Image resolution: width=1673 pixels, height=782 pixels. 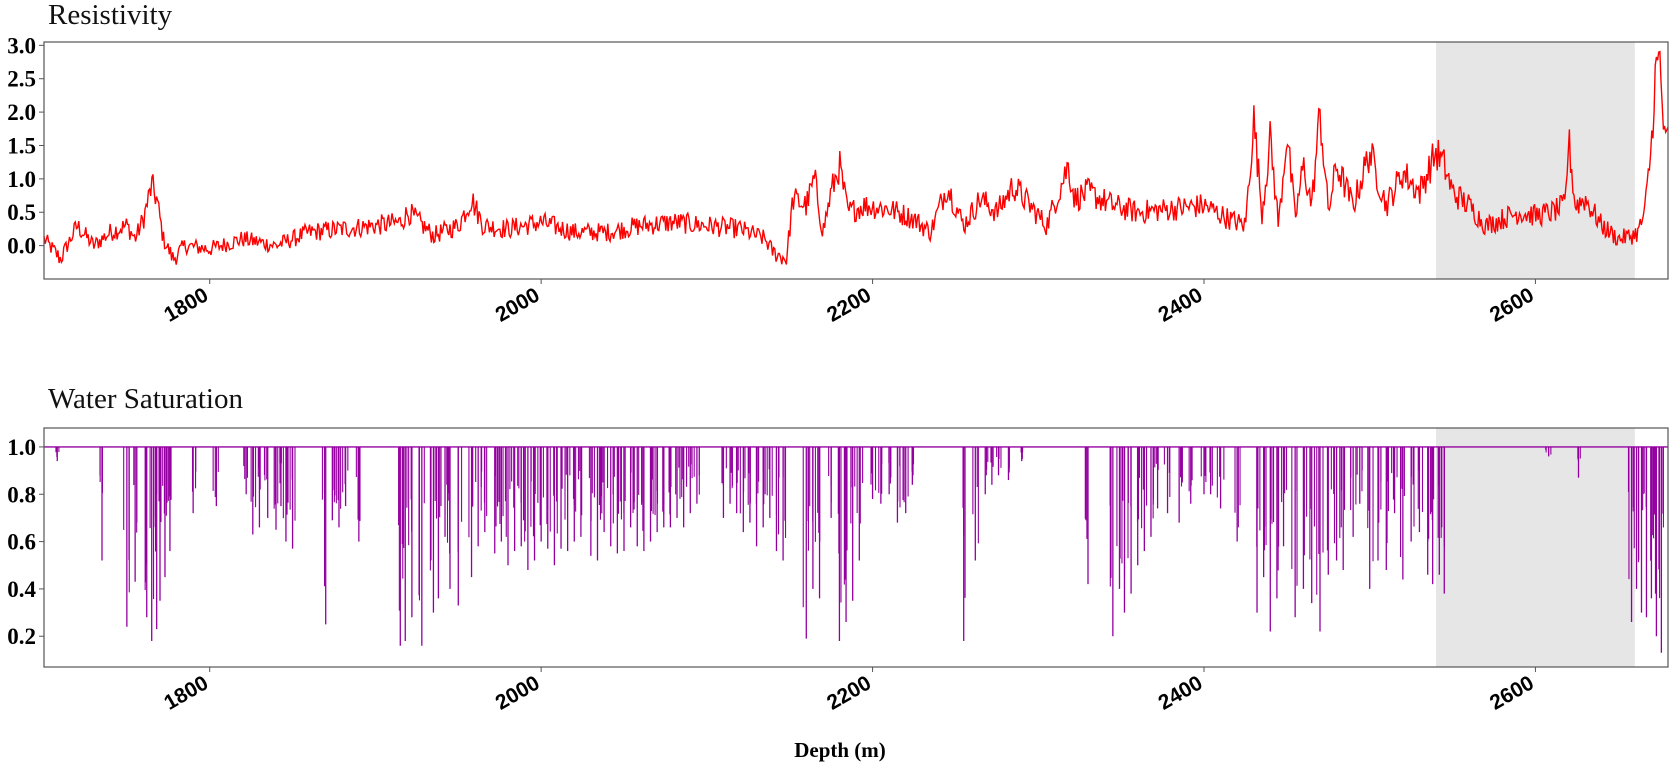 I want to click on water-saturation-title: Water Saturation, so click(x=145, y=399).